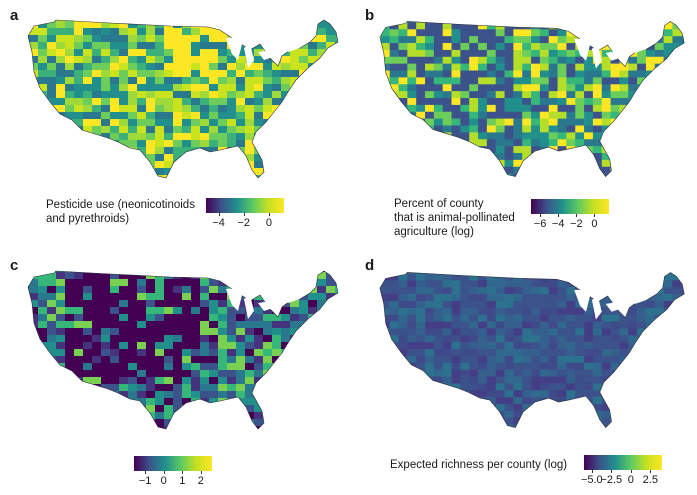 Image resolution: width=697 pixels, height=495 pixels. Describe the element at coordinates (570, 214) in the screenshot. I see `colorbar: −6 −4 −2 0` at that location.